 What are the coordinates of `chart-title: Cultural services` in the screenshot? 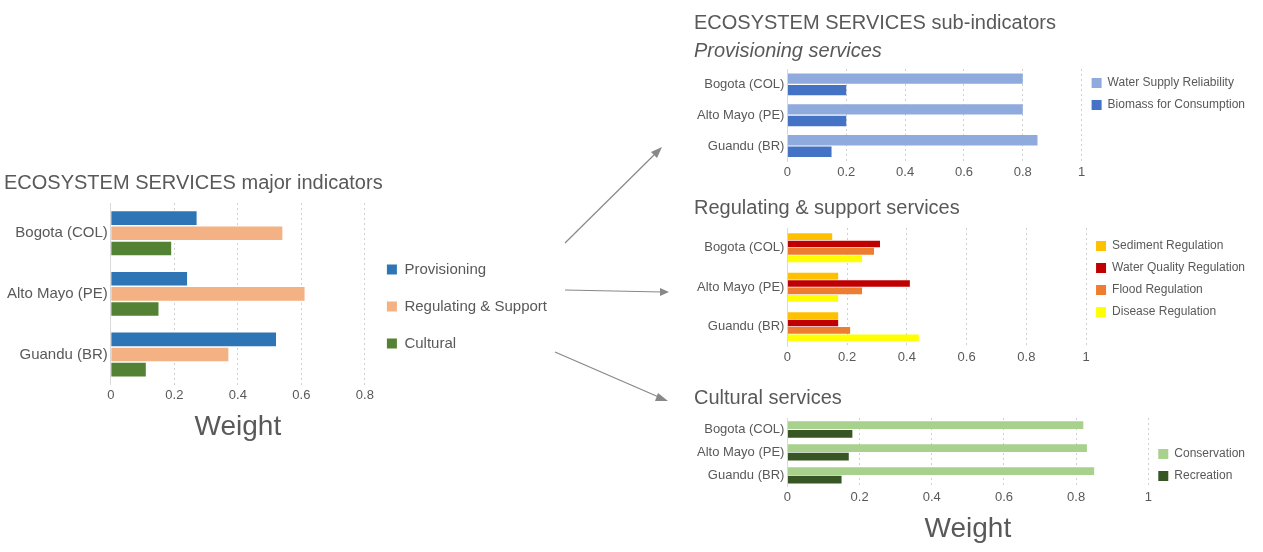 It's located at (768, 396).